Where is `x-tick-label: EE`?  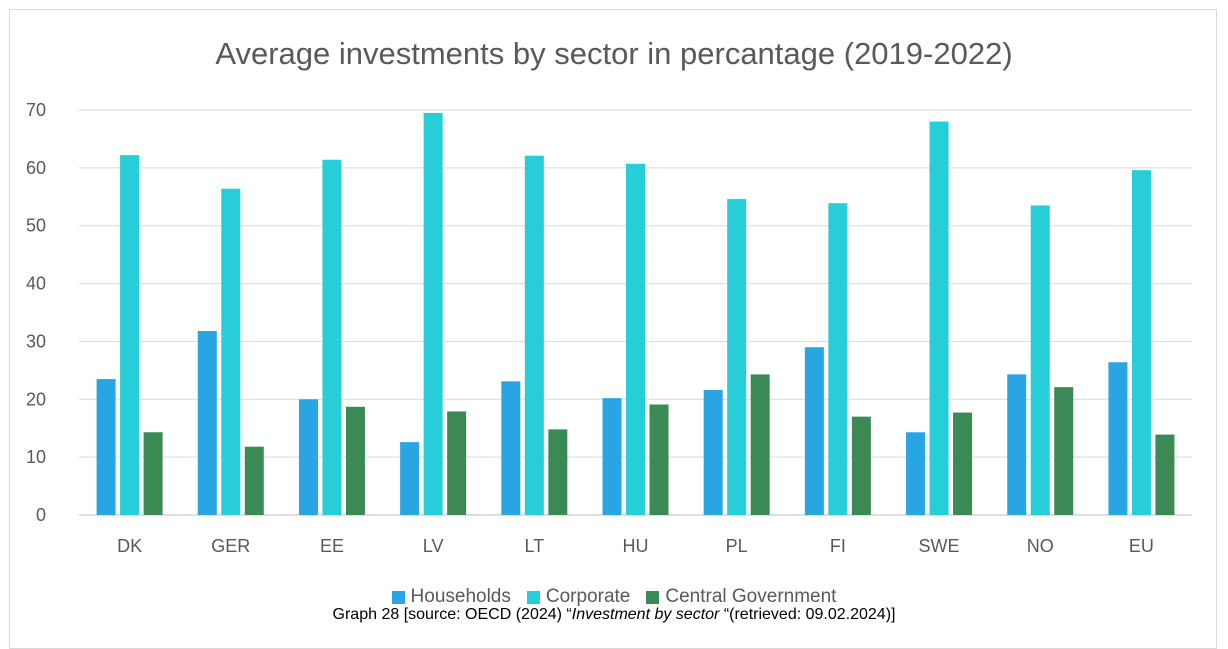 x-tick-label: EE is located at coordinates (332, 546).